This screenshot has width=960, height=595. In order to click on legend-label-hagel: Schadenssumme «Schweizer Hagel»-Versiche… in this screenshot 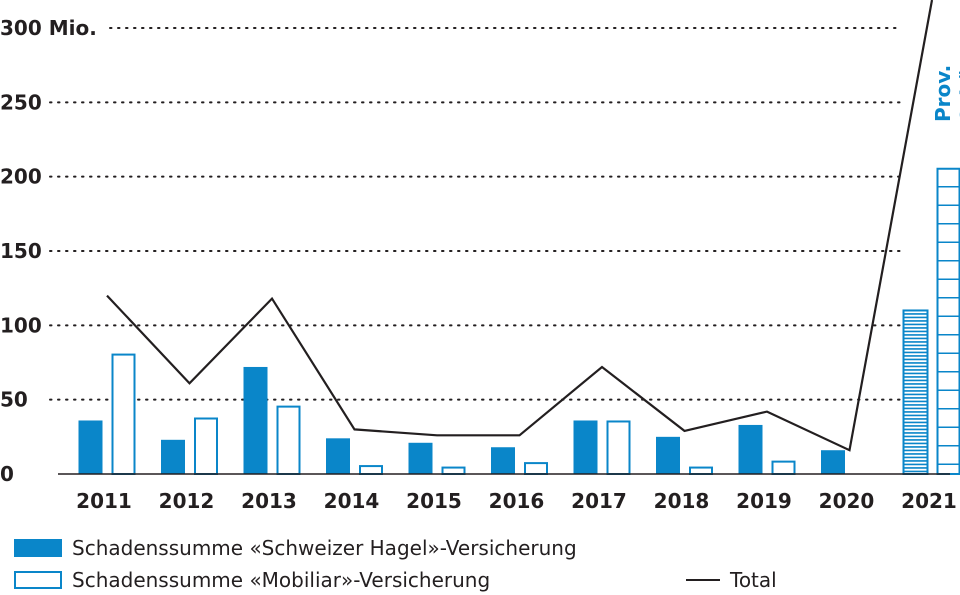, I will do `click(324, 548)`.